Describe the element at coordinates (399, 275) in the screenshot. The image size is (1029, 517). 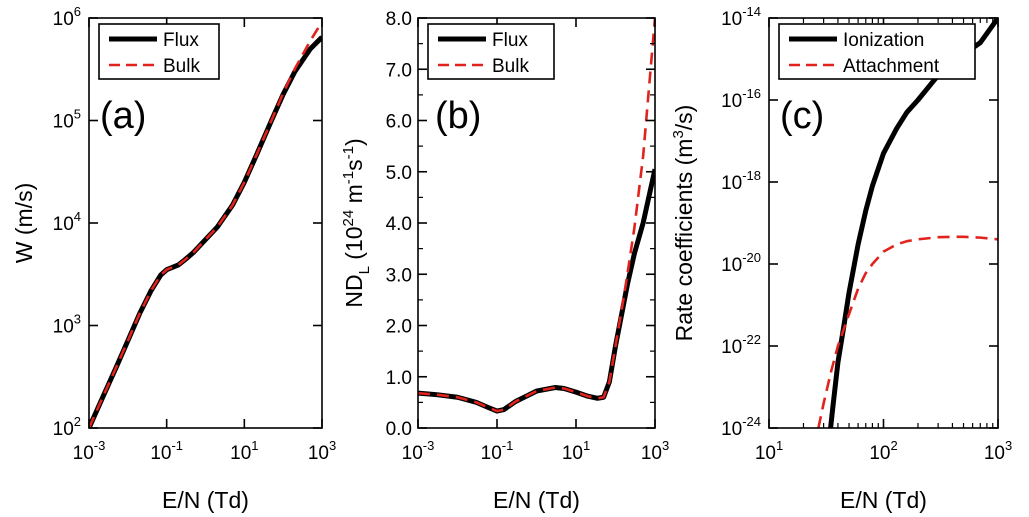
I see `y-tick-label: 3.0` at that location.